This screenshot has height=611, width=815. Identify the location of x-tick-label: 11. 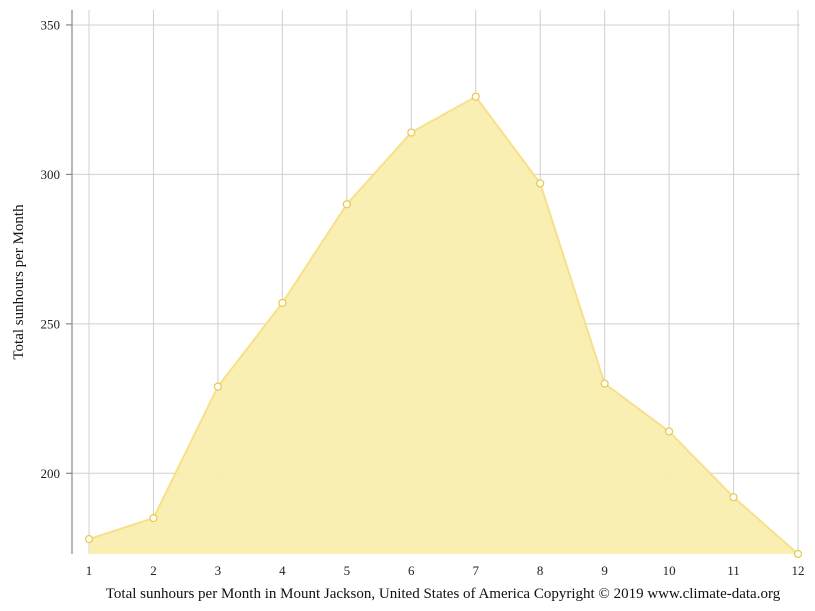
(733, 570).